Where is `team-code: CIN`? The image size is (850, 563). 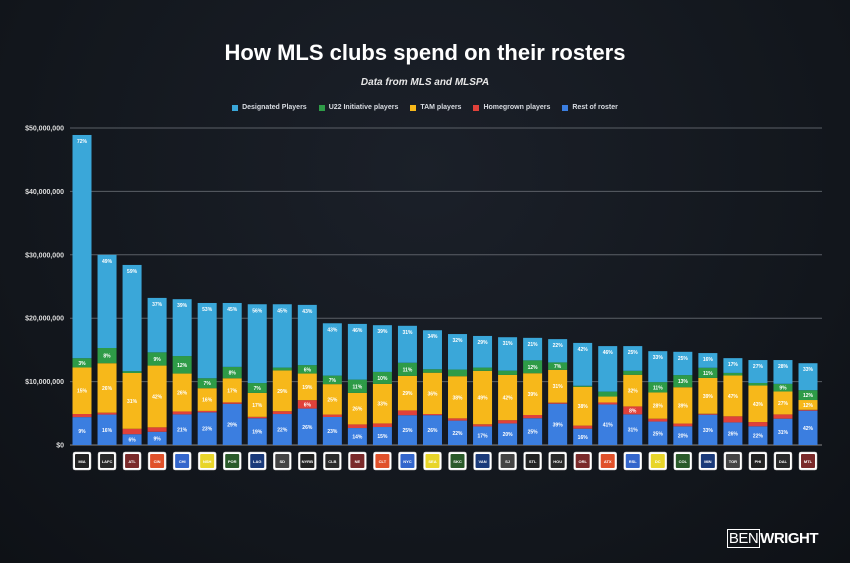
team-code: CIN is located at coordinates (157, 461).